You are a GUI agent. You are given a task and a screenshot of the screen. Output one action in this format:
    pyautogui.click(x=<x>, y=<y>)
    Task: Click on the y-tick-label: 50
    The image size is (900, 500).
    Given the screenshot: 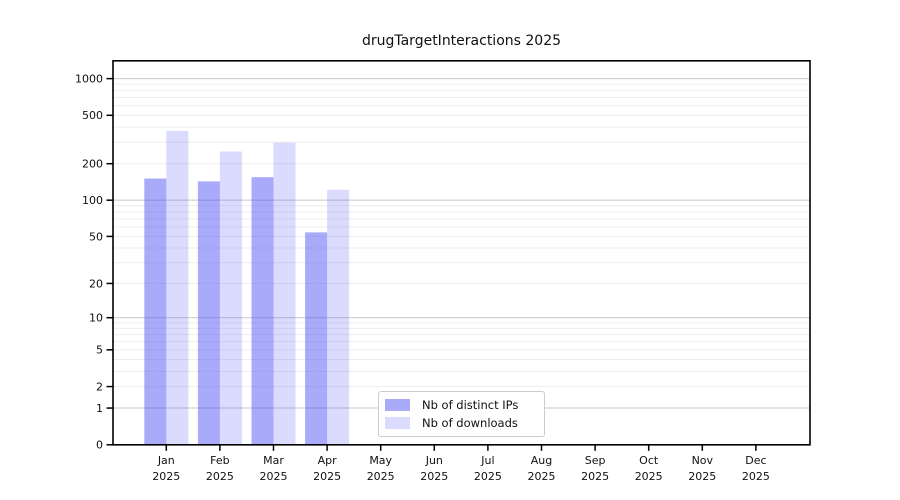 What is the action you would take?
    pyautogui.click(x=96, y=236)
    